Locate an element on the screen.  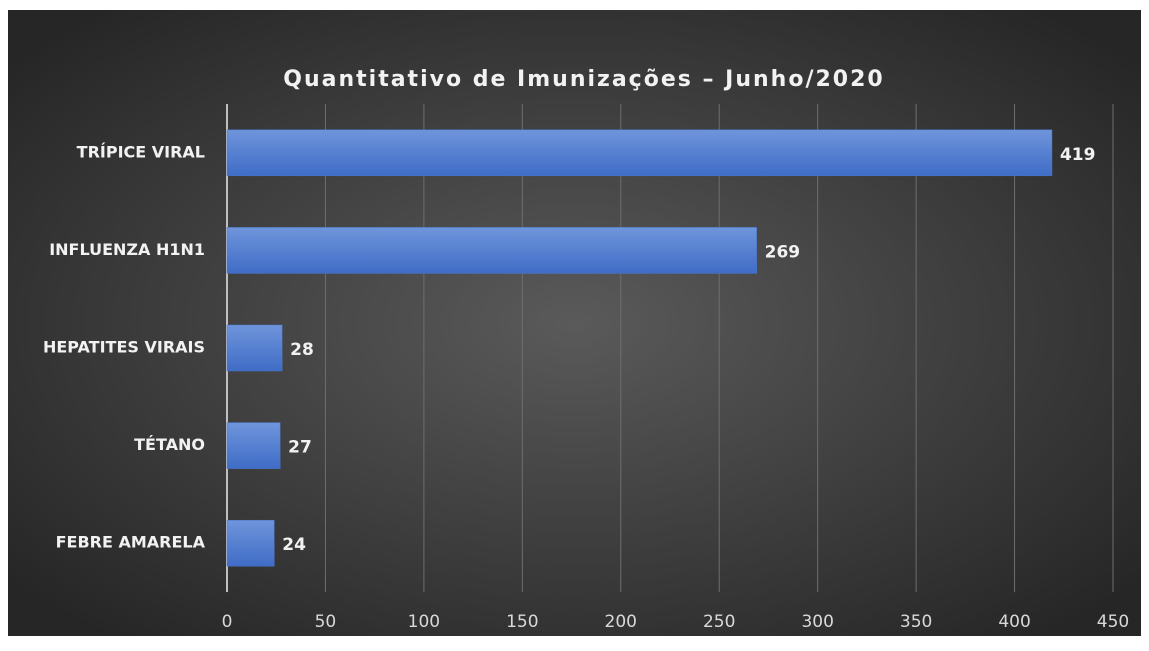
data-label: 419 is located at coordinates (1078, 155).